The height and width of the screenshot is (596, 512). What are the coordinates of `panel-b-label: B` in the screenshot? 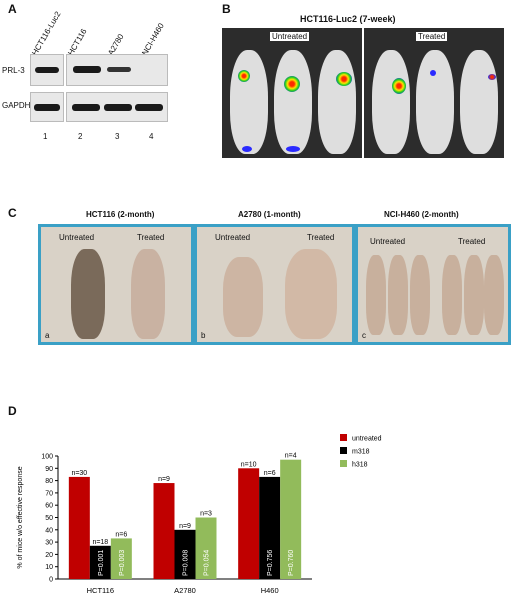 It's located at (226, 9).